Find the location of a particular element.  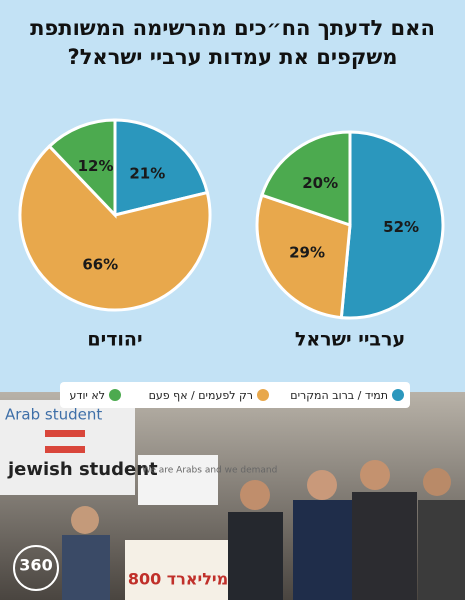

data-label: 21% is located at coordinates (147, 173).